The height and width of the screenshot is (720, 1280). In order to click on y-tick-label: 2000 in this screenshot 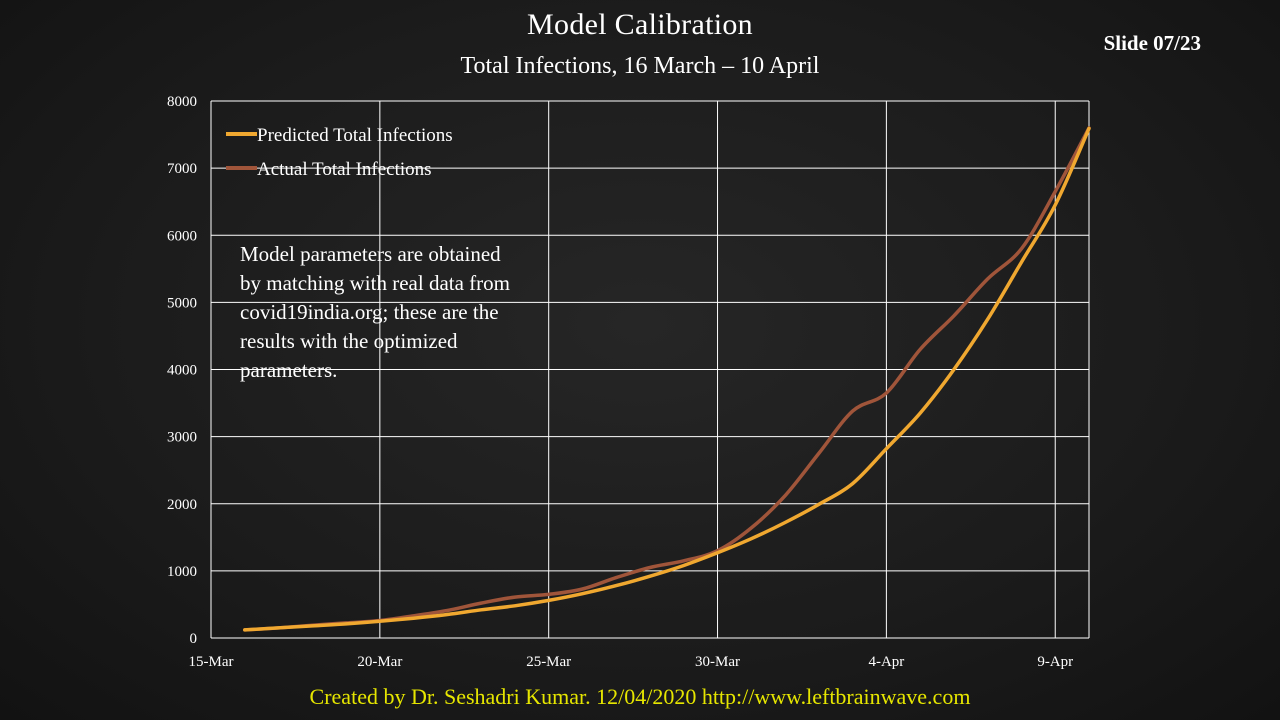, I will do `click(182, 505)`.